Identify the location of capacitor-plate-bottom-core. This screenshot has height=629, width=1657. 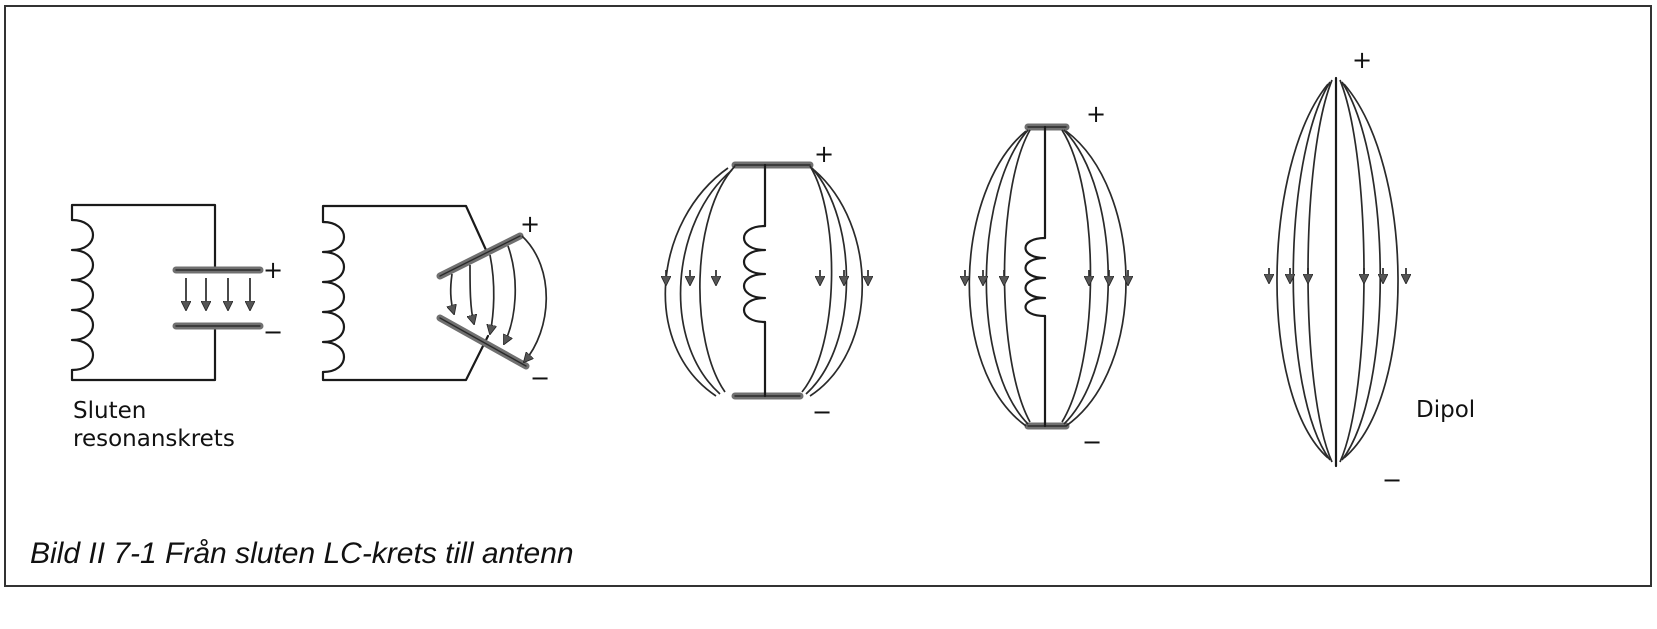
(483, 342).